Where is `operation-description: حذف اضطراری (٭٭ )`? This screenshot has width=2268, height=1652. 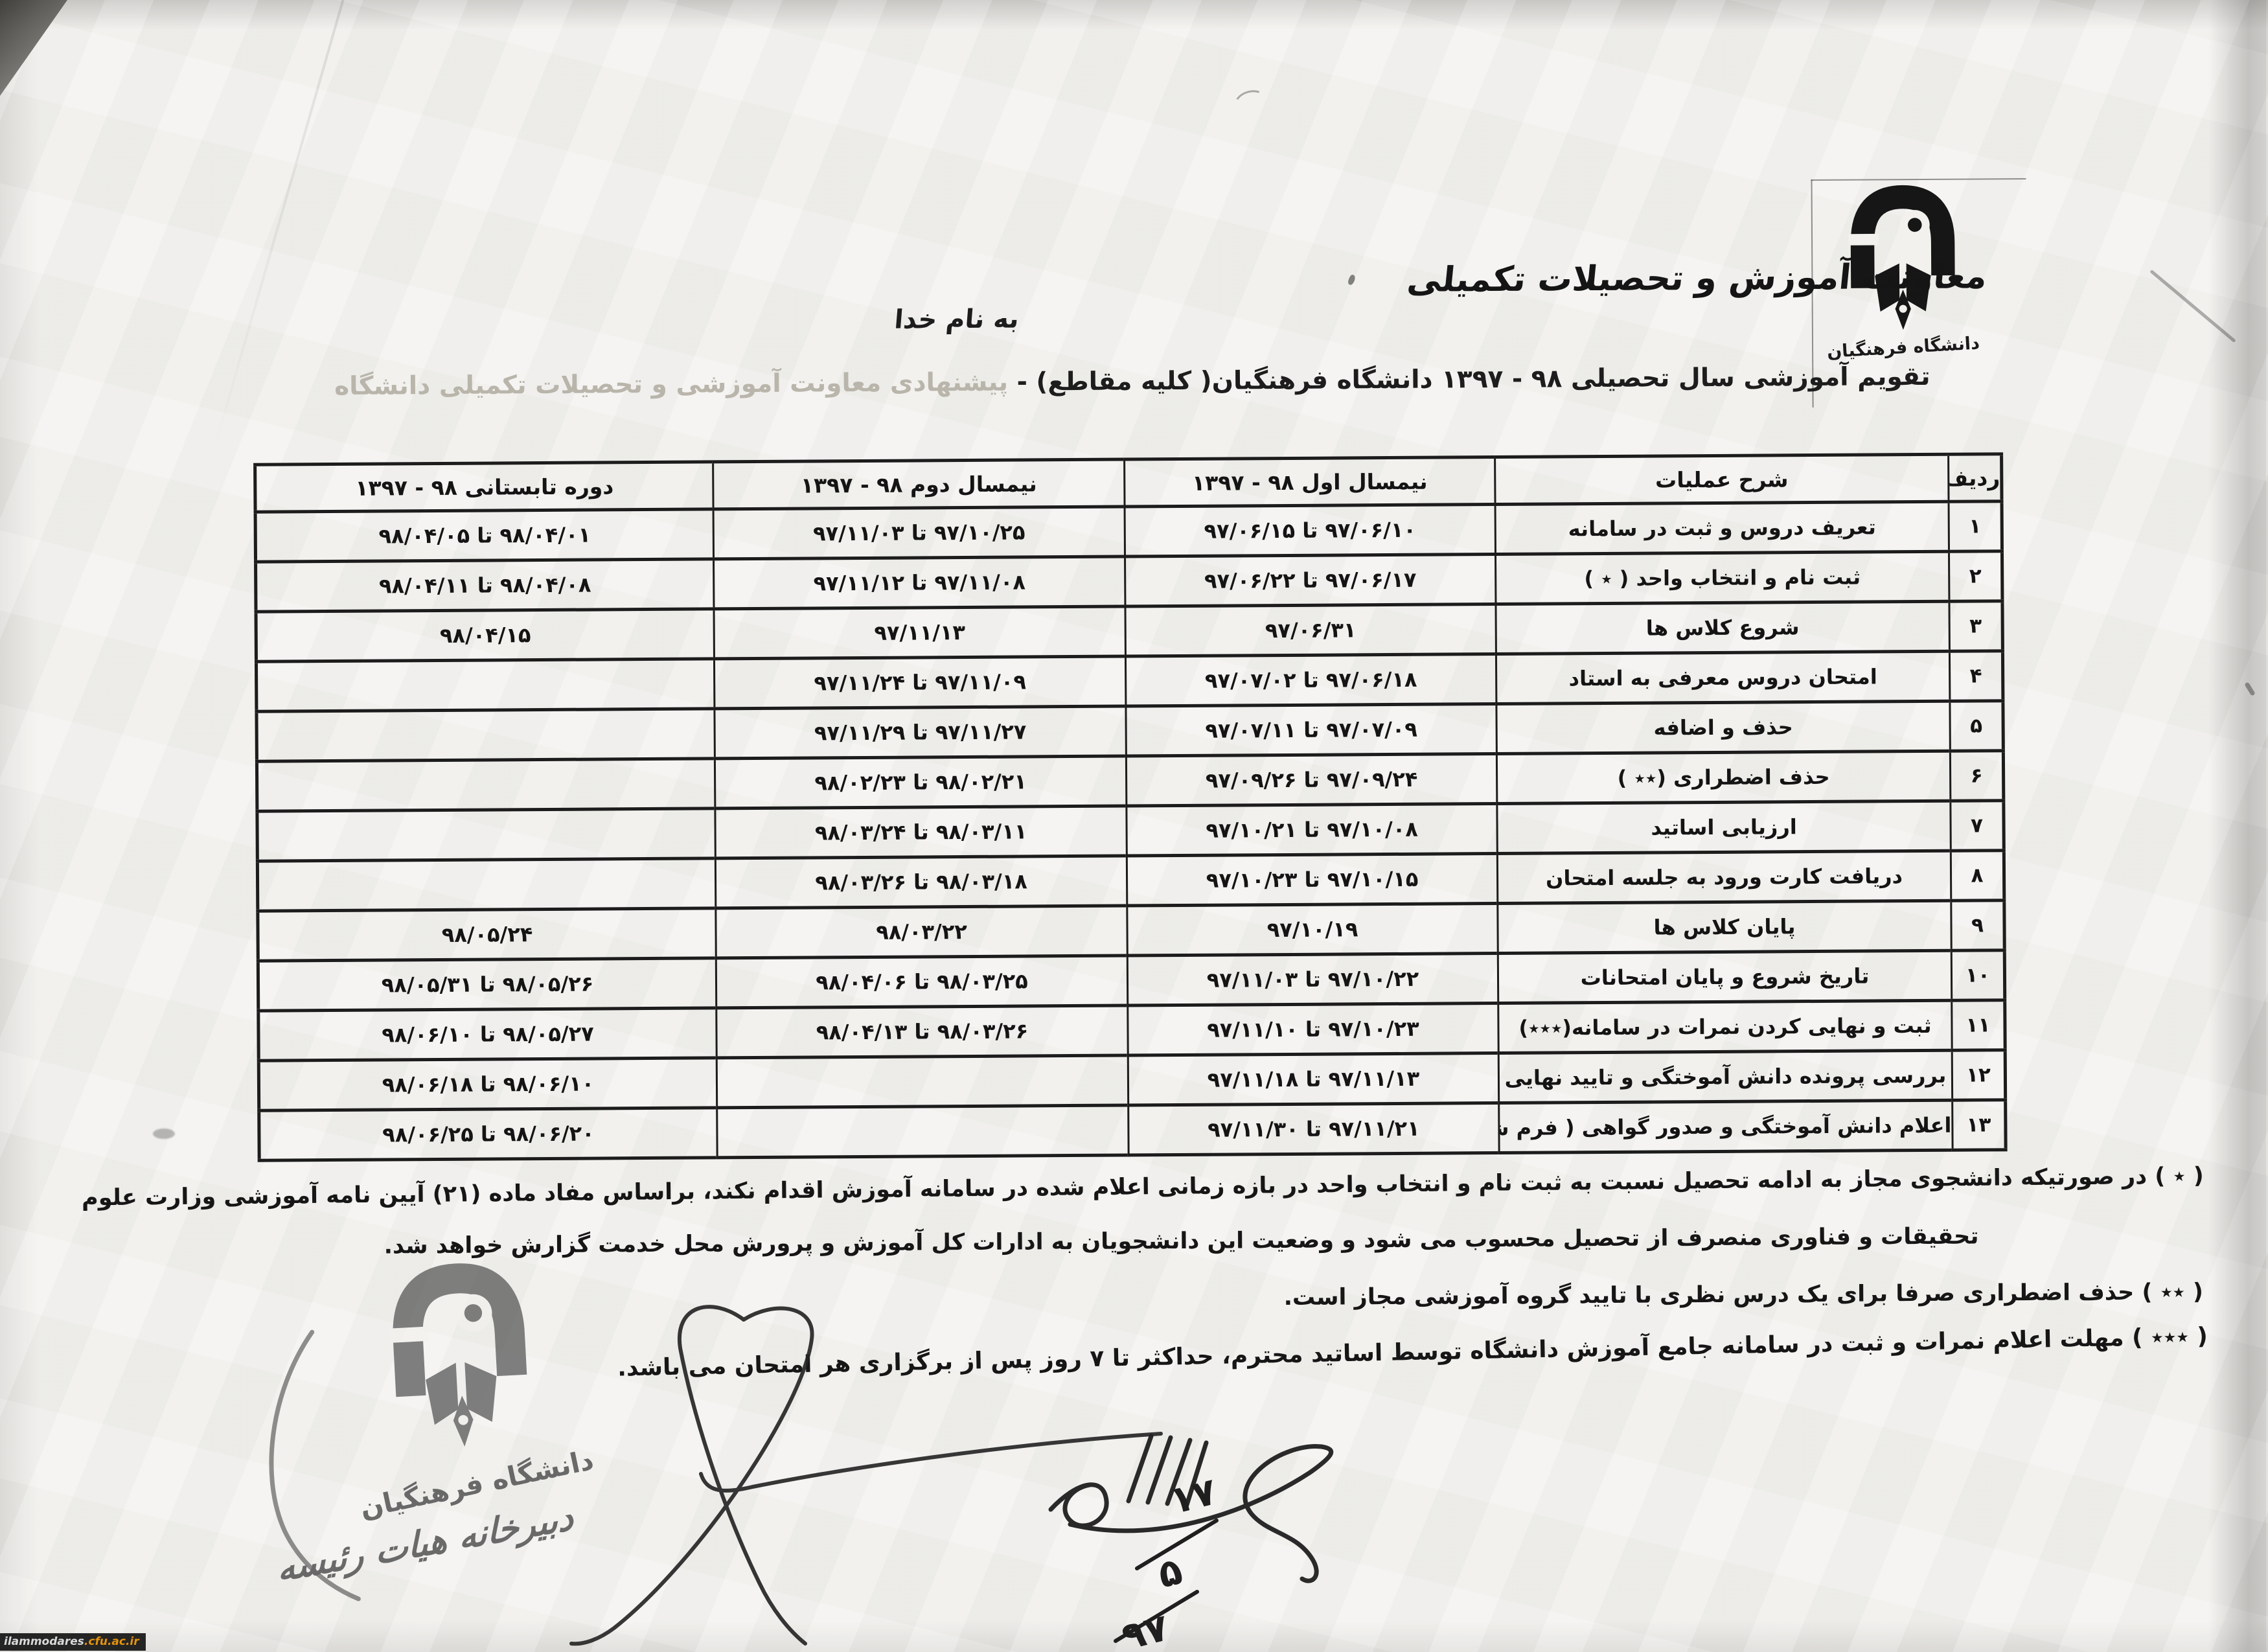 operation-description: حذف اضطراری (٭٭ ) is located at coordinates (1723, 777).